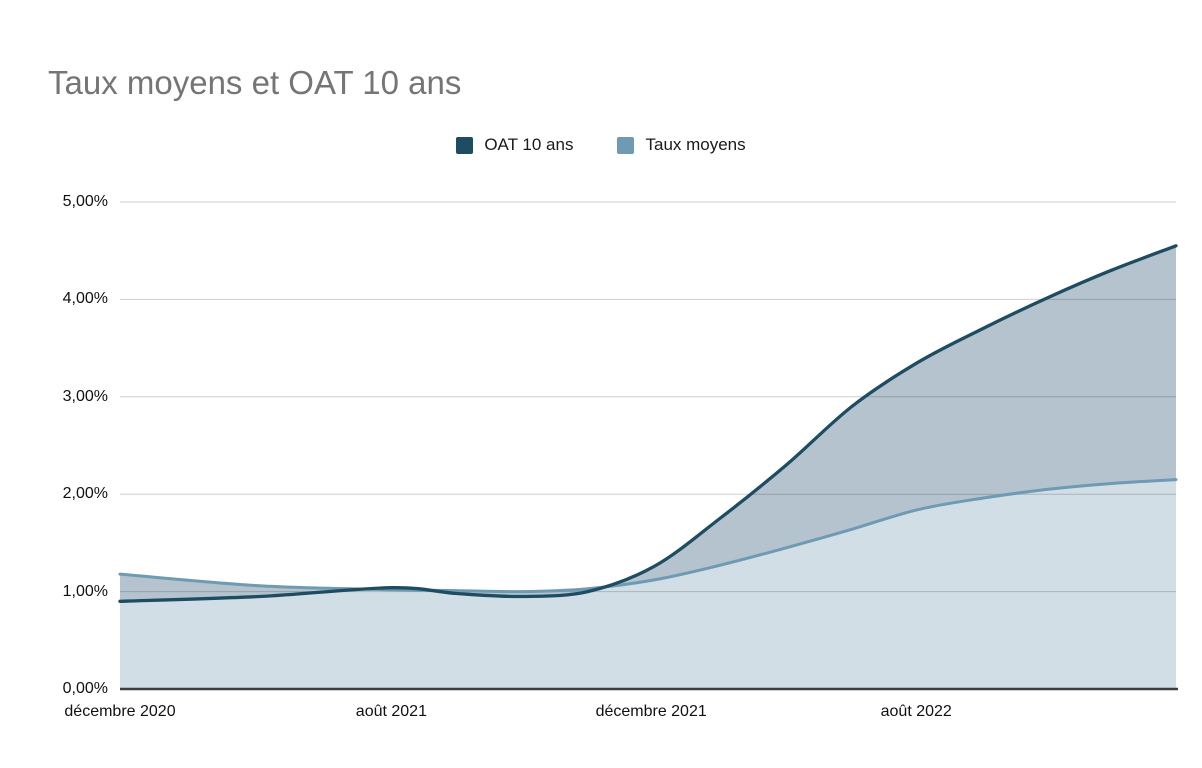 The image size is (1202, 768). I want to click on legend-item-taux: Taux moyens, so click(681, 145).